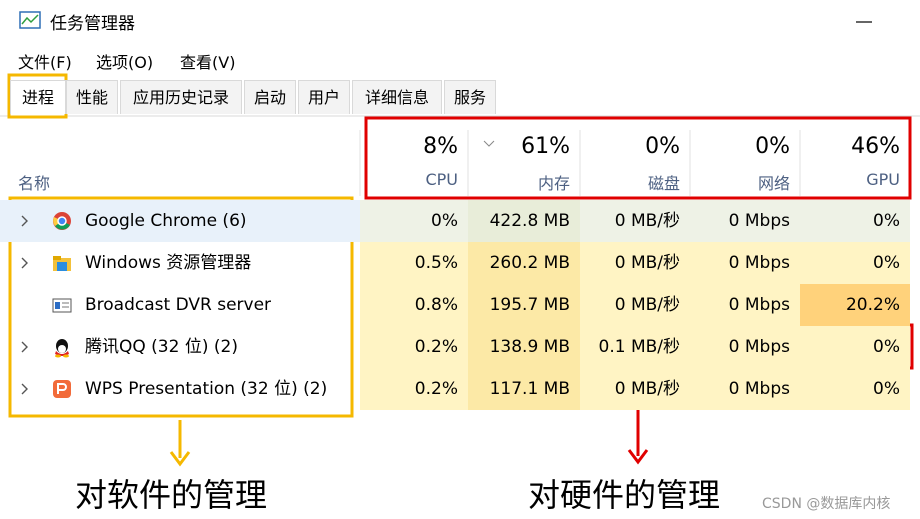 Image resolution: width=920 pixels, height=519 pixels. What do you see at coordinates (30, 20) in the screenshot?
I see `app-icon` at bounding box center [30, 20].